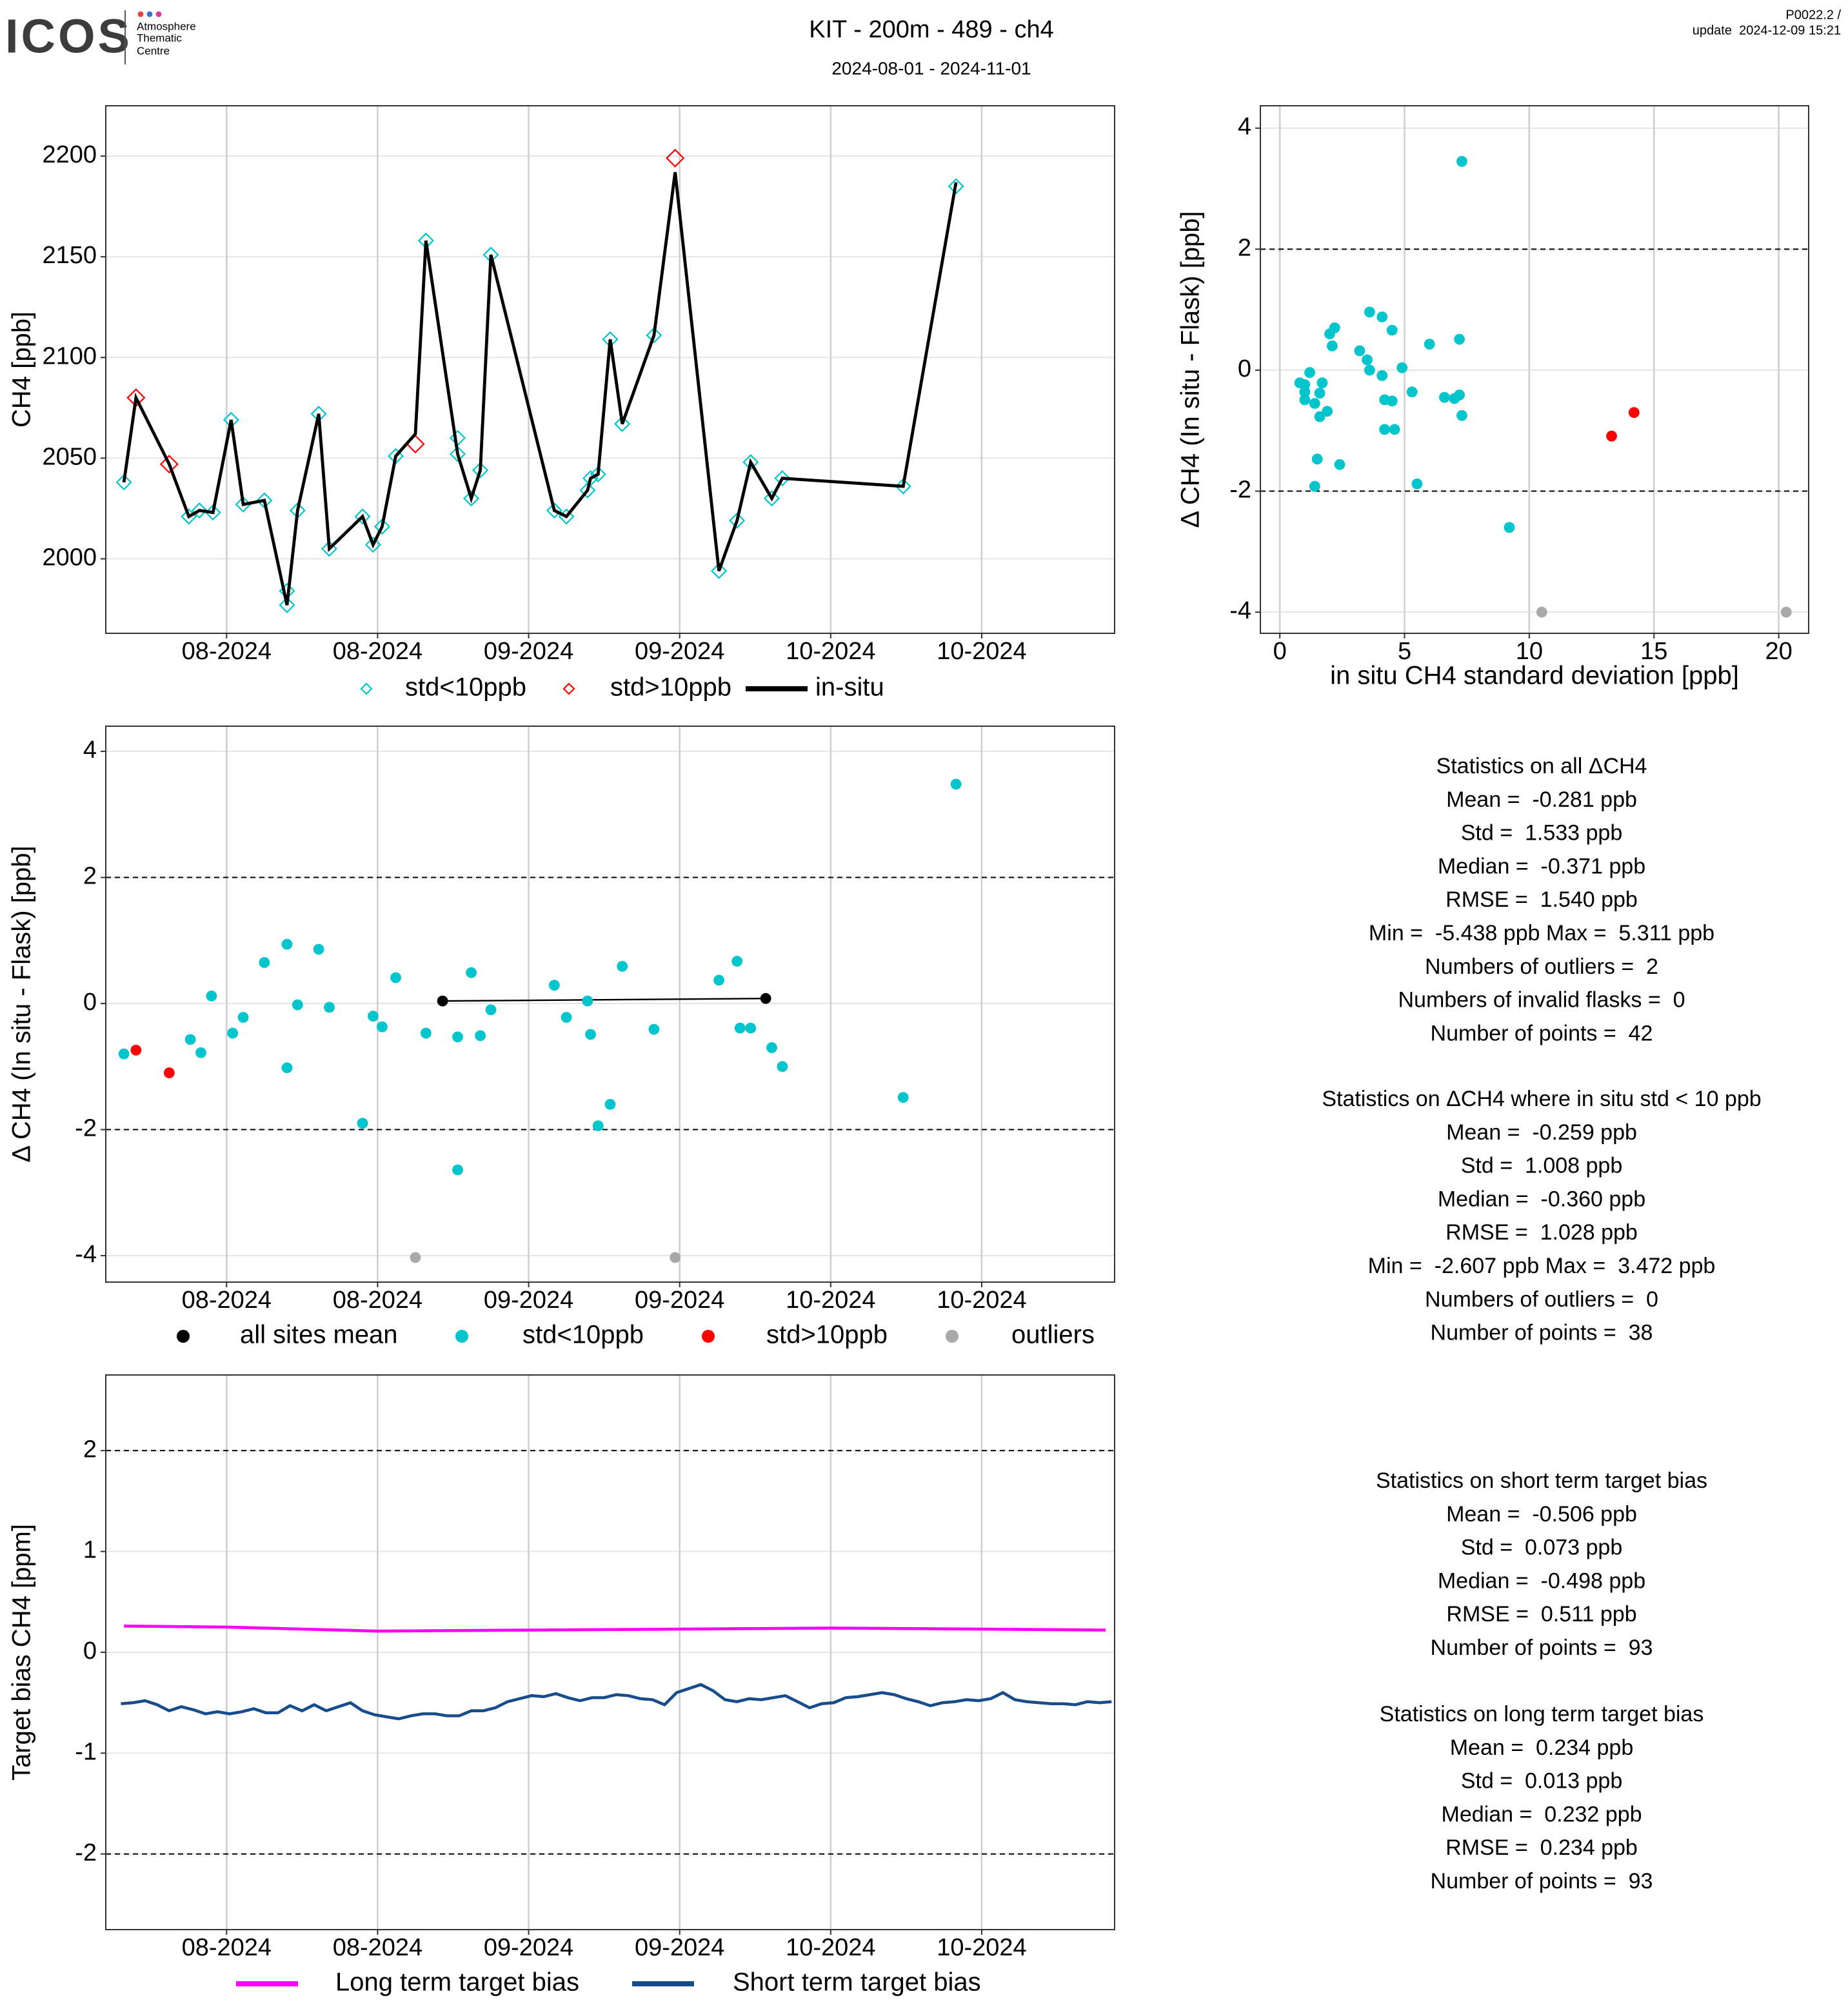 Image resolution: width=1848 pixels, height=2007 pixels. Describe the element at coordinates (69, 456) in the screenshot. I see `y-tick-label: 2050` at that location.